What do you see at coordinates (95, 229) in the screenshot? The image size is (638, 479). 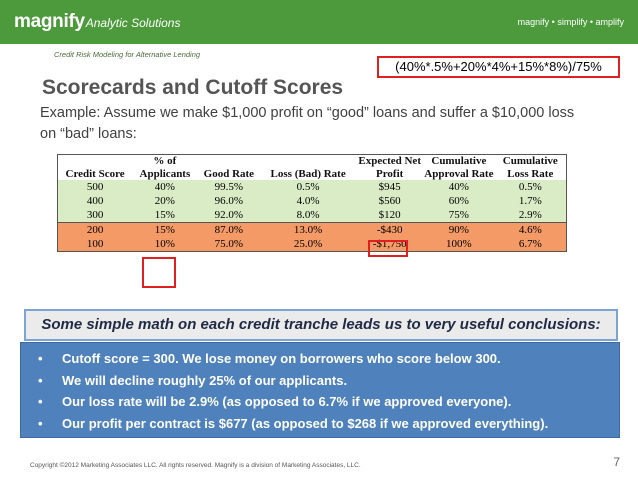 I see `table-cell: 200` at bounding box center [95, 229].